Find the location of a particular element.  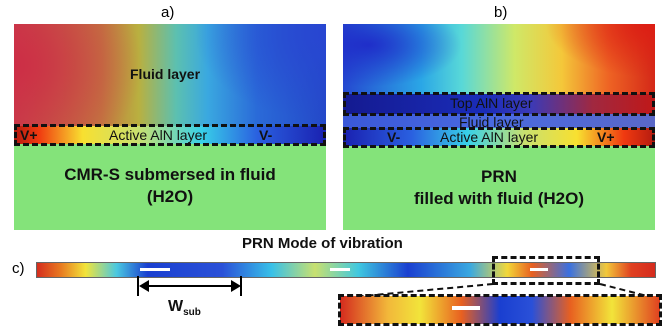

panel-c-title: PRN Mode of vibration is located at coordinates (322, 243).